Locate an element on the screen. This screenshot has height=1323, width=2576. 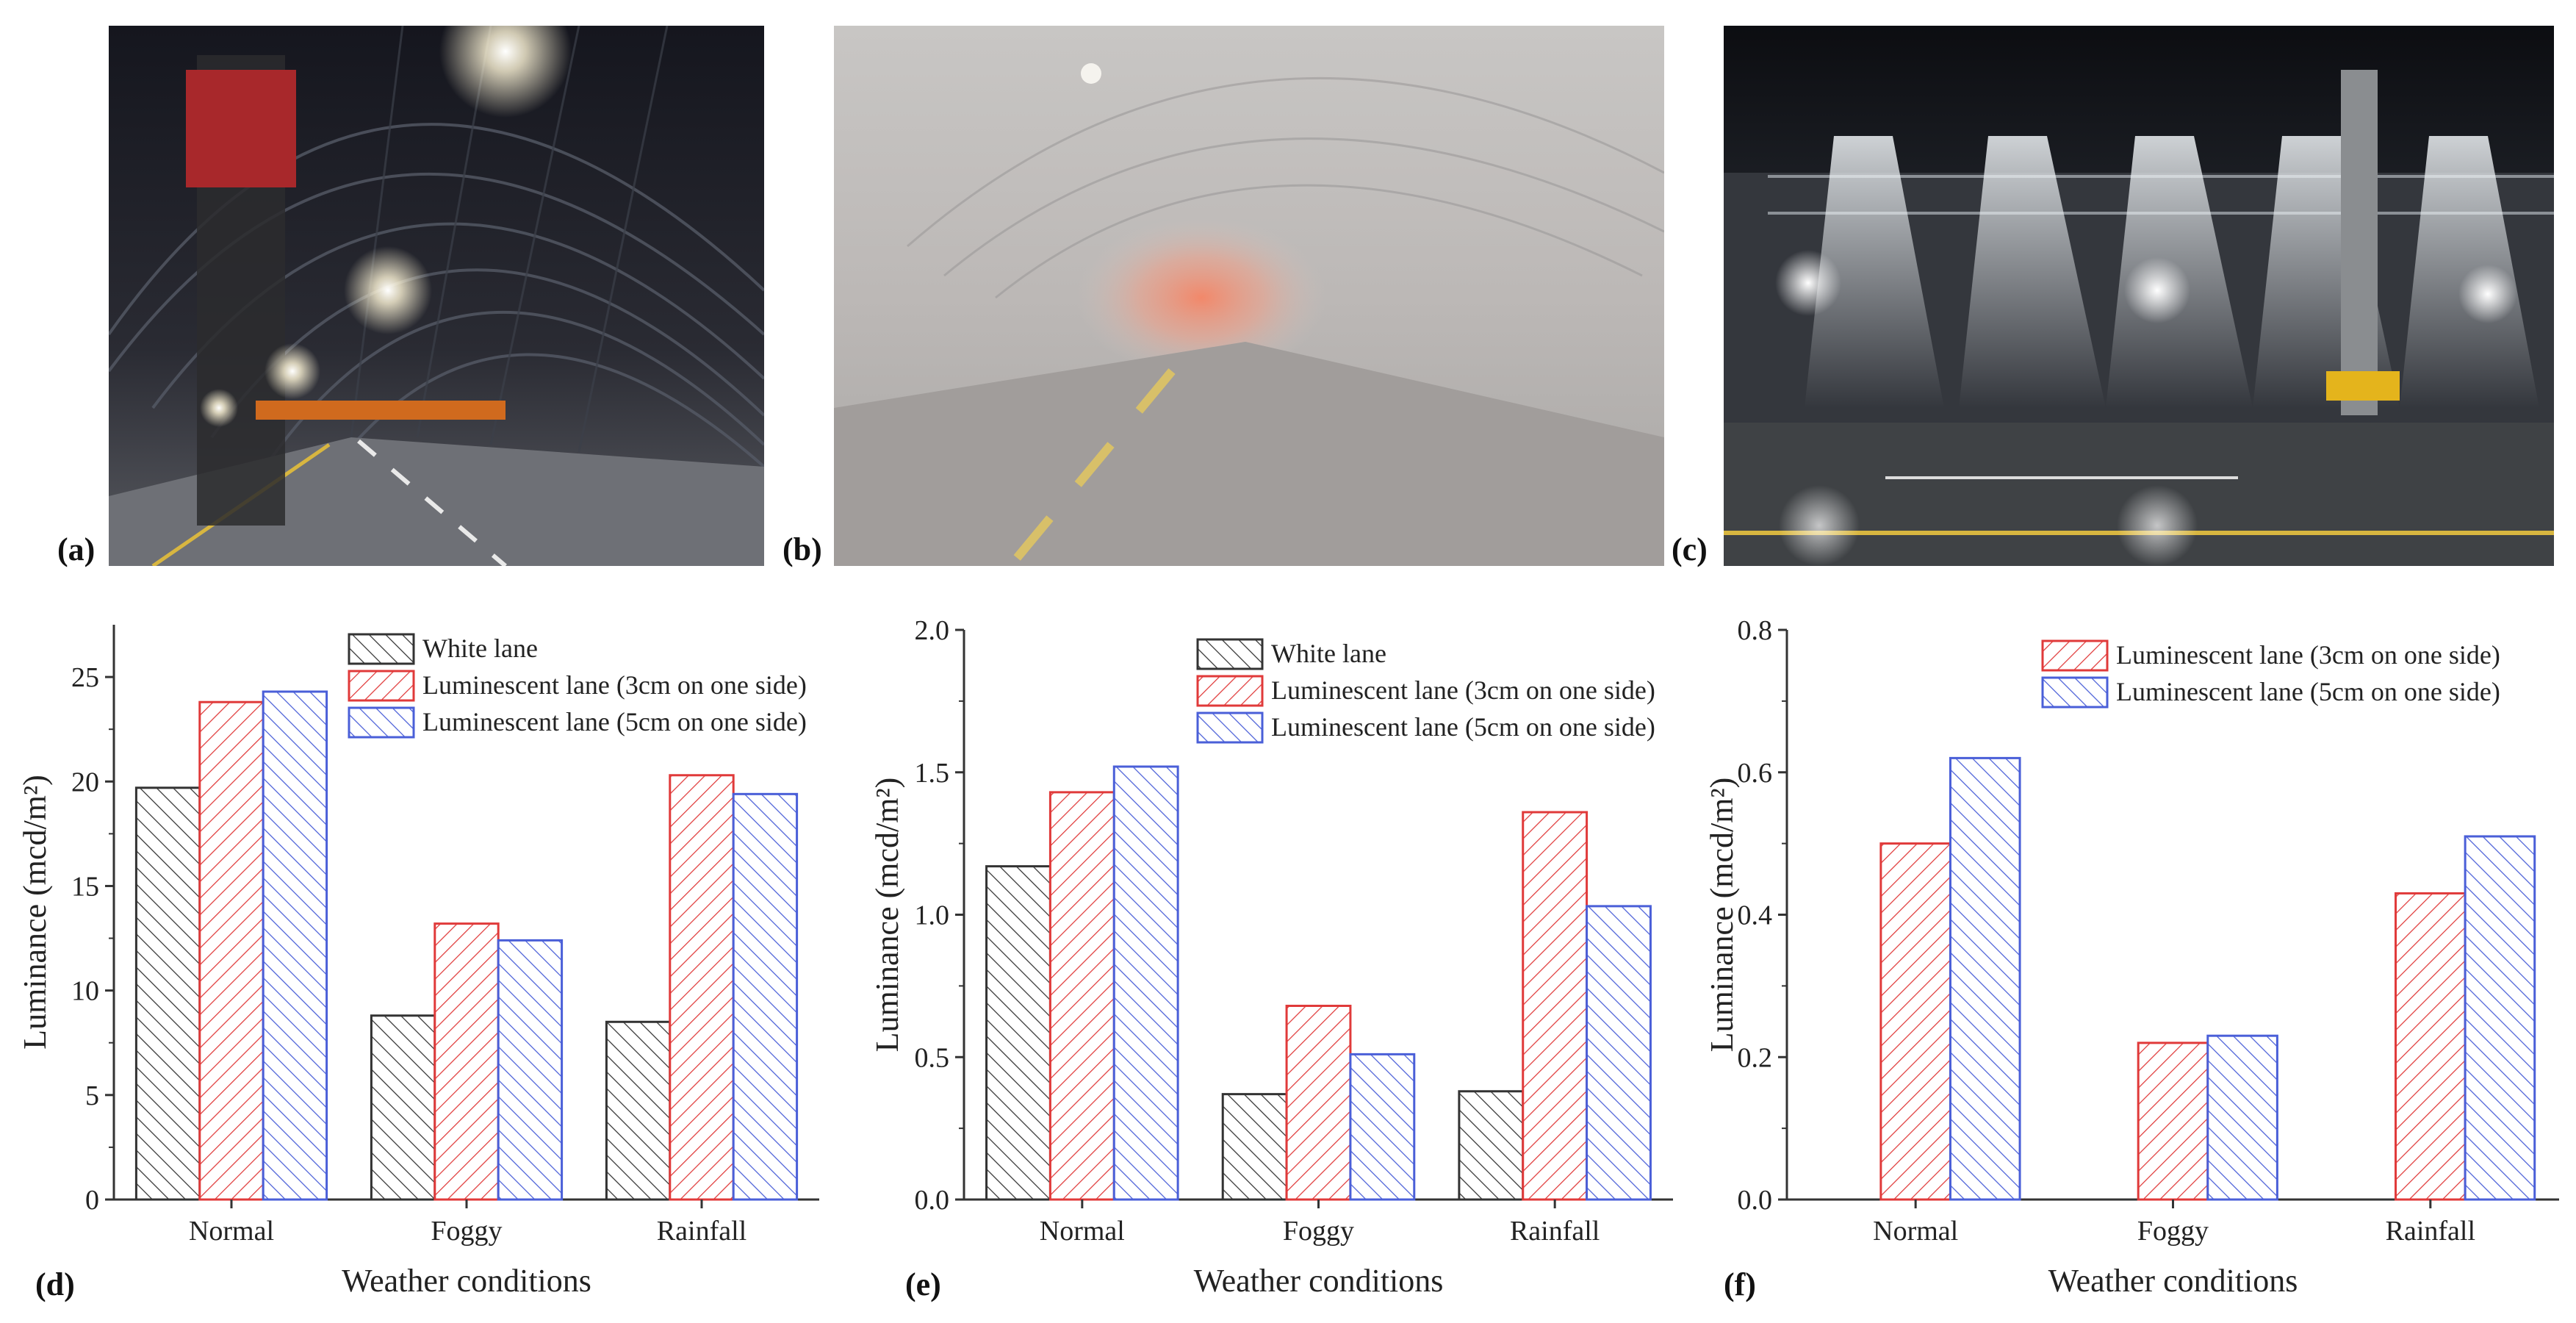
y-tick-label: 0.4 is located at coordinates (1755, 915).